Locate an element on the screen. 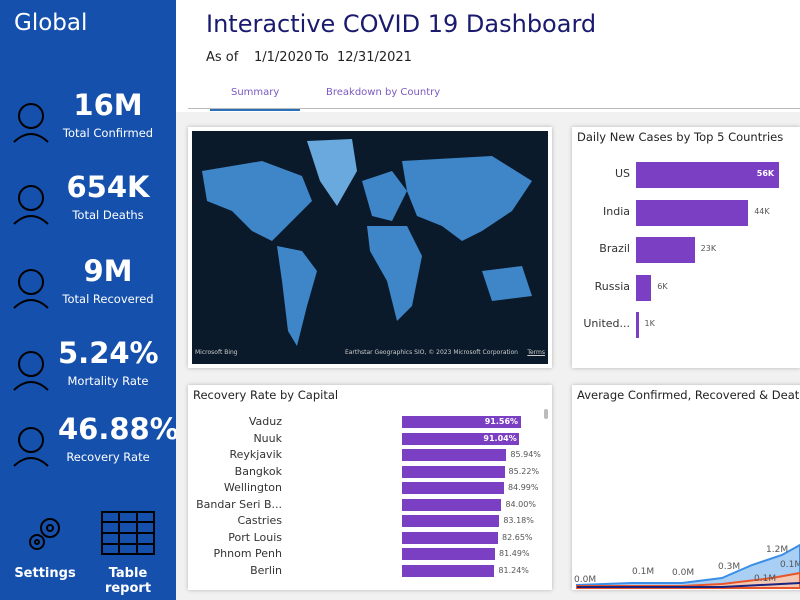  bar-category: Berlin is located at coordinates (266, 570).